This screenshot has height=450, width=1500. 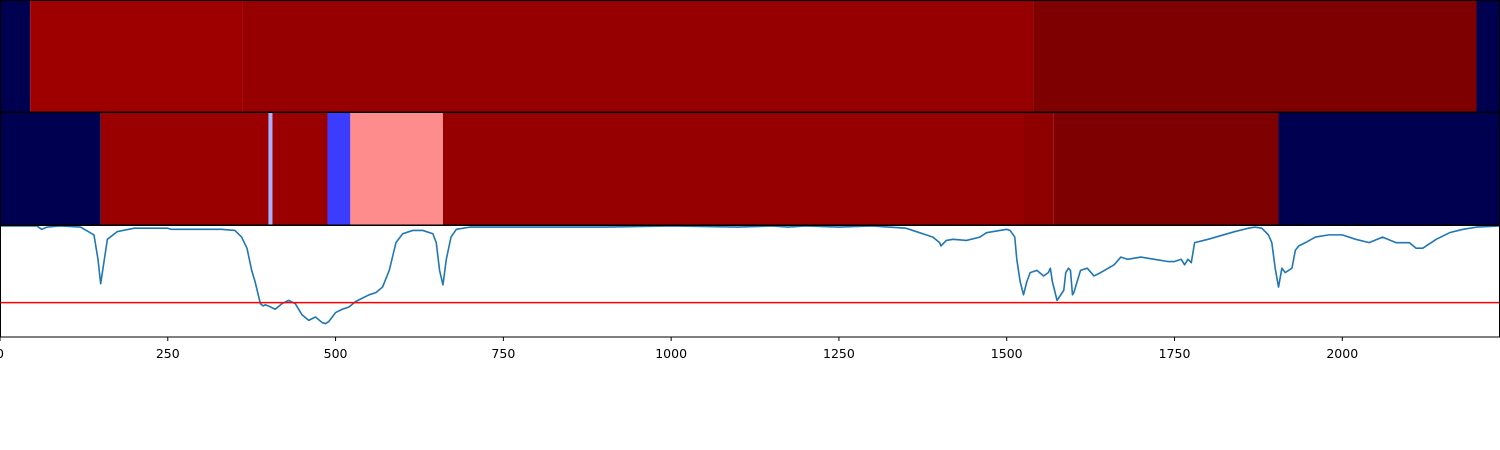 What do you see at coordinates (1007, 353) in the screenshot?
I see `x-tick-label-1500: 1500` at bounding box center [1007, 353].